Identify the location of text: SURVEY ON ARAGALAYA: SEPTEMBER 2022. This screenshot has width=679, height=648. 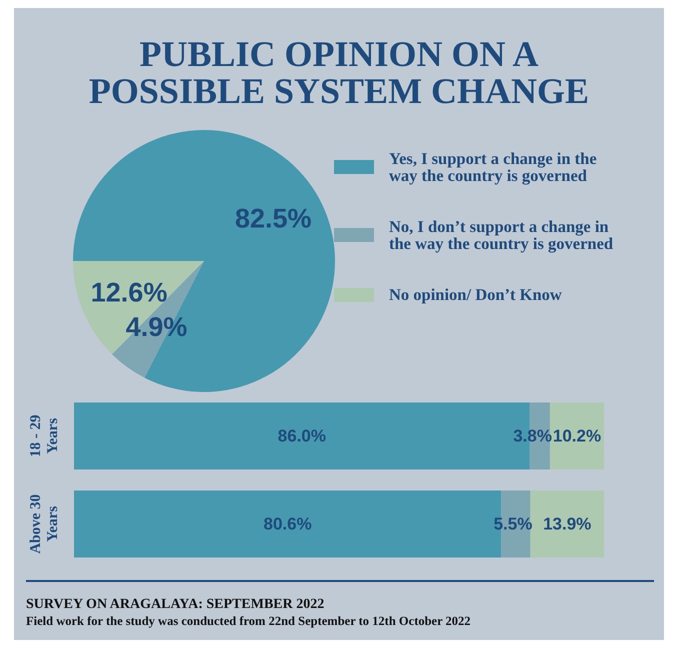
(176, 604).